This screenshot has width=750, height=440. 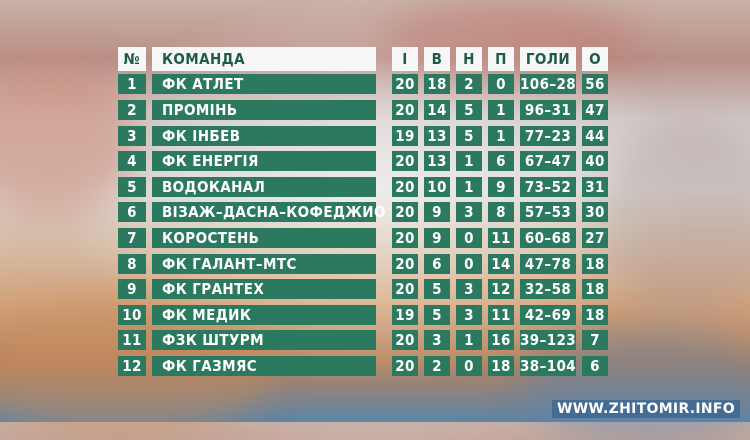 I want to click on header-pos: №, so click(x=132, y=59).